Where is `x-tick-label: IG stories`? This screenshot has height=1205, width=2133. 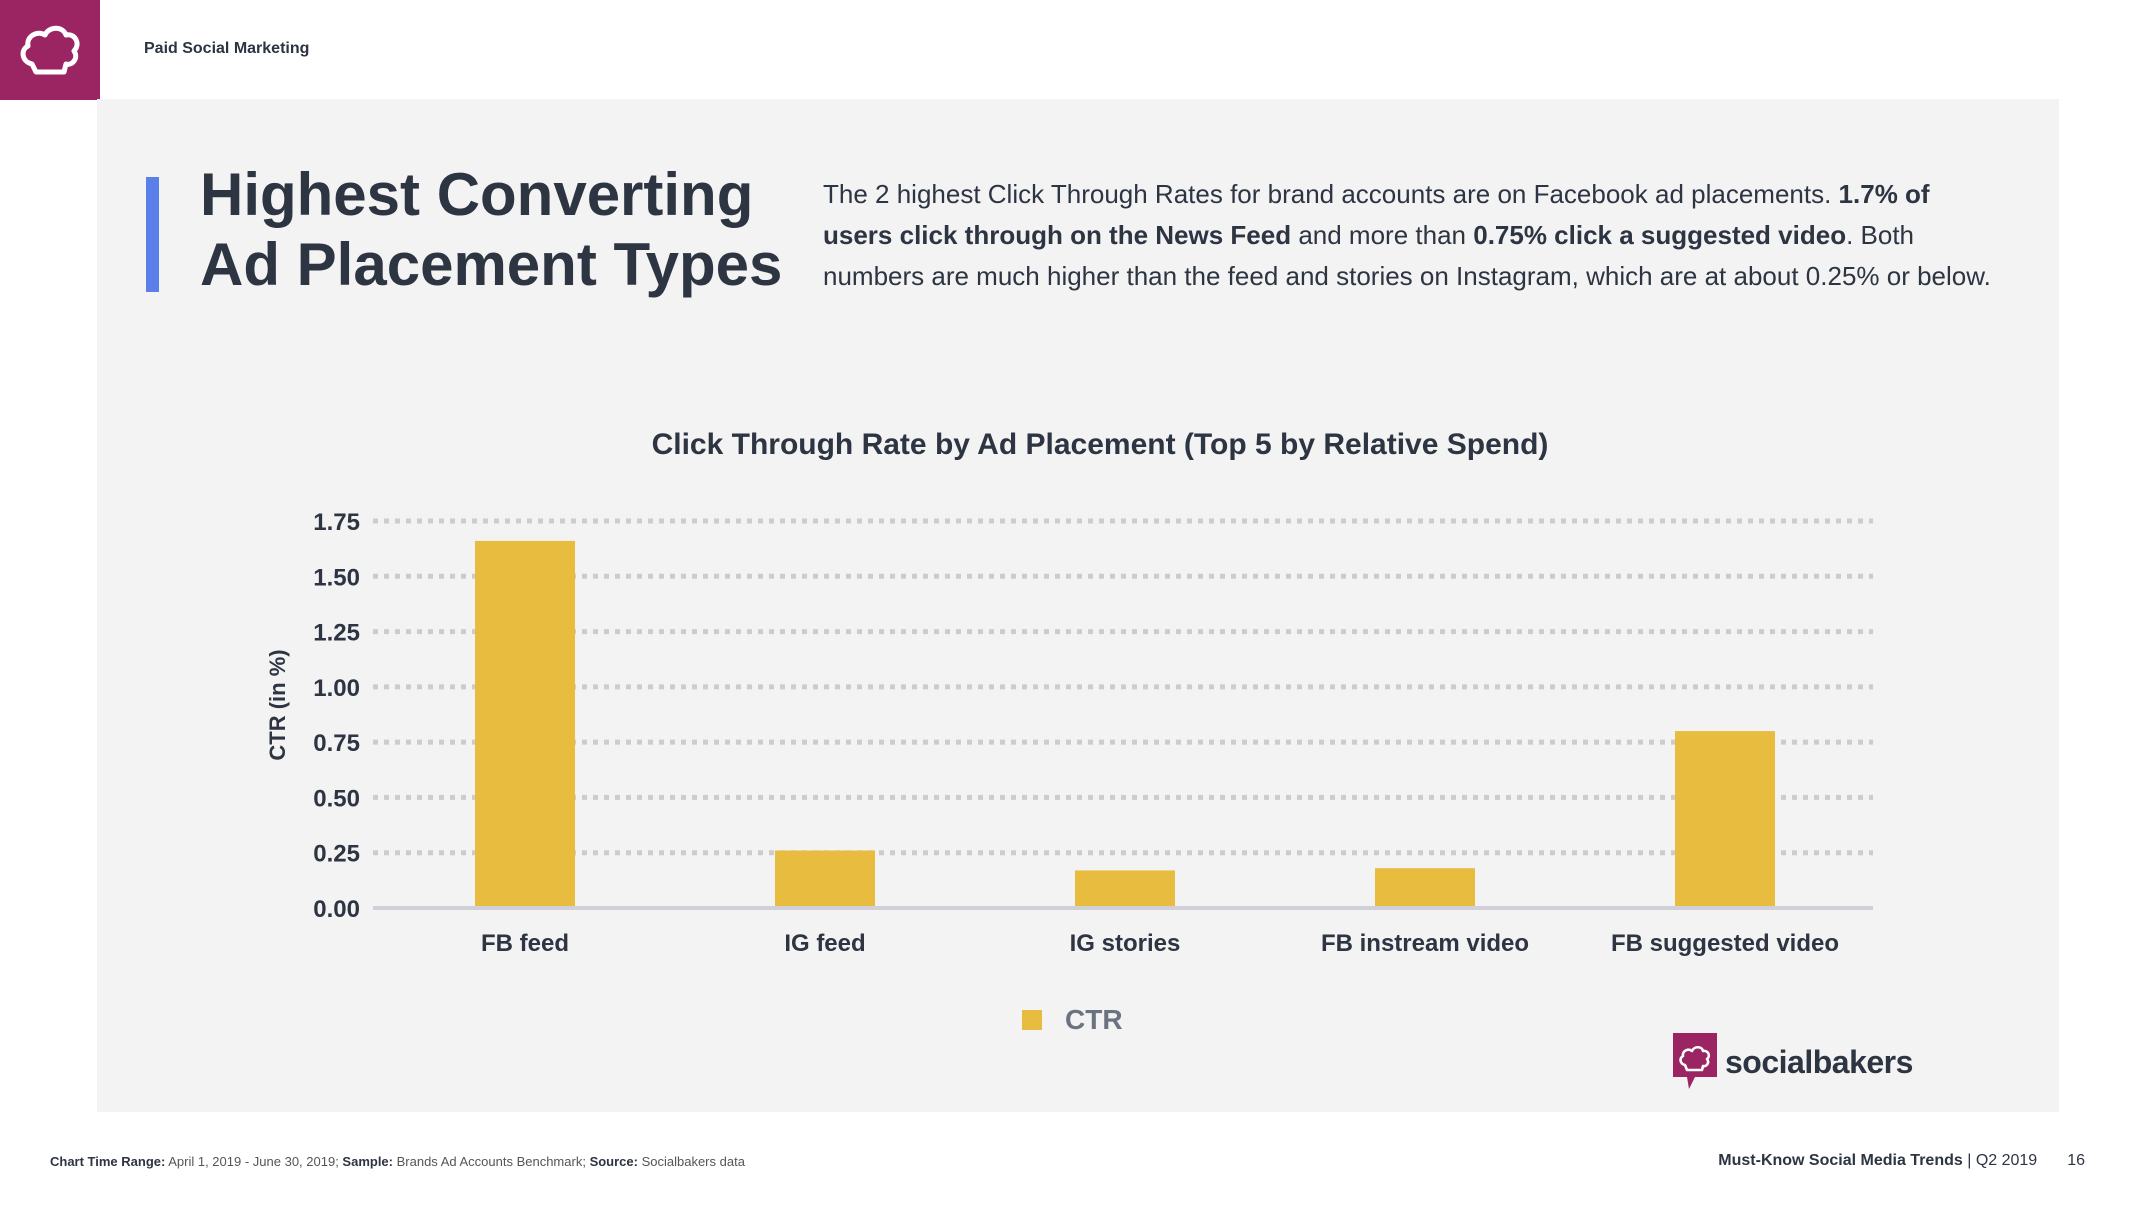 x-tick-label: IG stories is located at coordinates (1125, 943).